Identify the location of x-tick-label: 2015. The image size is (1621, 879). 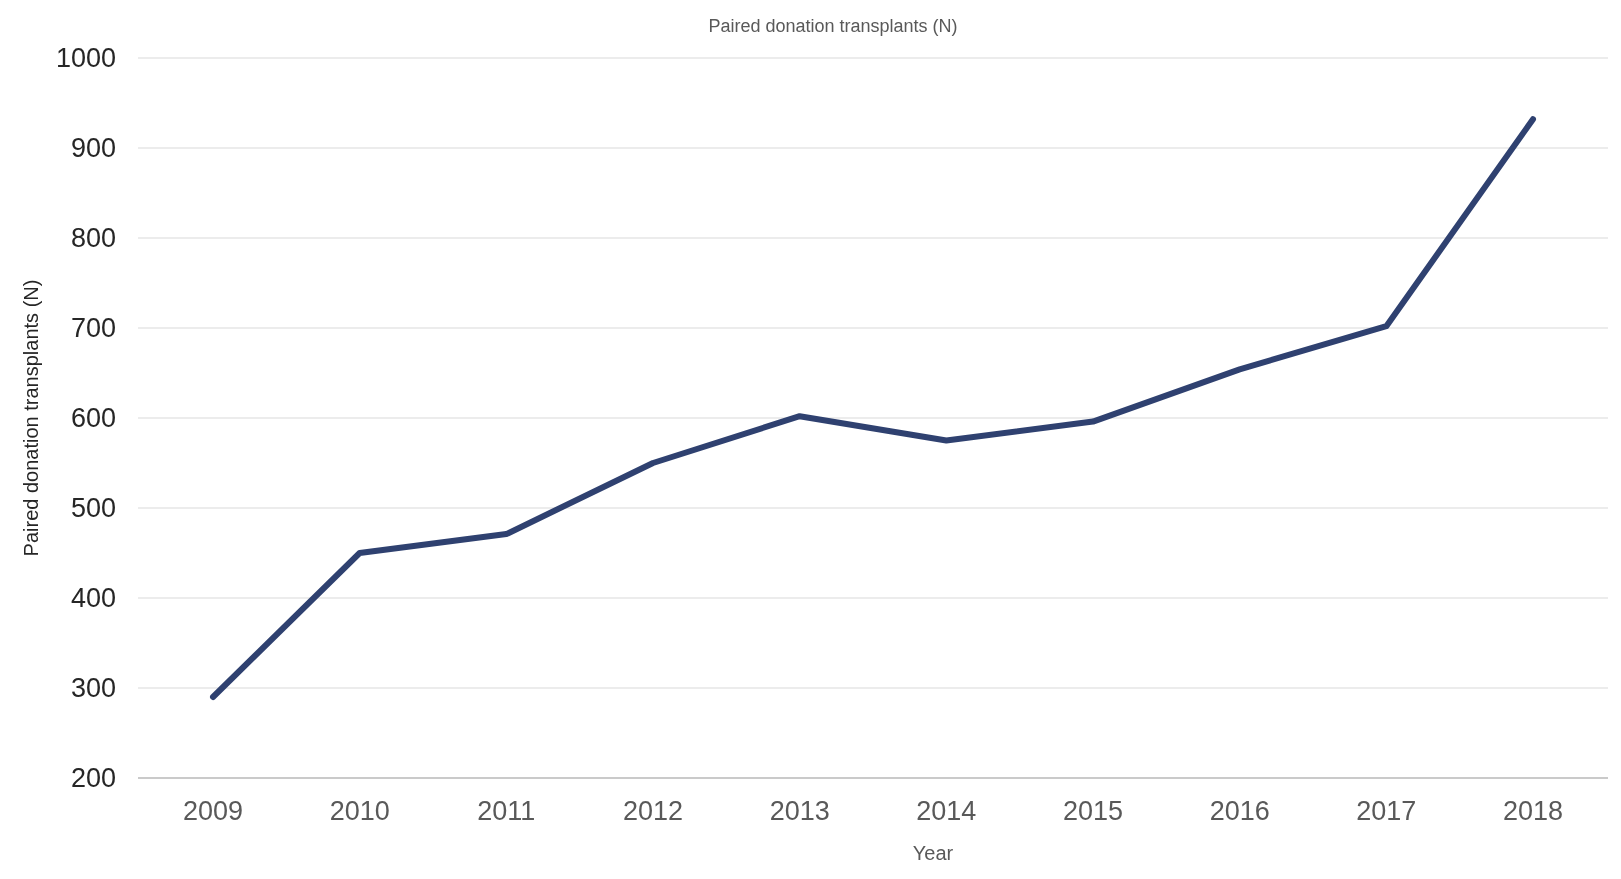
(1093, 811).